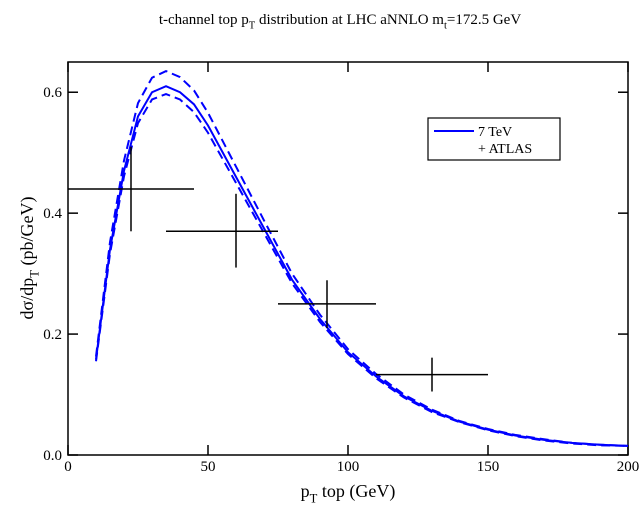  I want to click on x-axis-label-part: p, so click(305, 491).